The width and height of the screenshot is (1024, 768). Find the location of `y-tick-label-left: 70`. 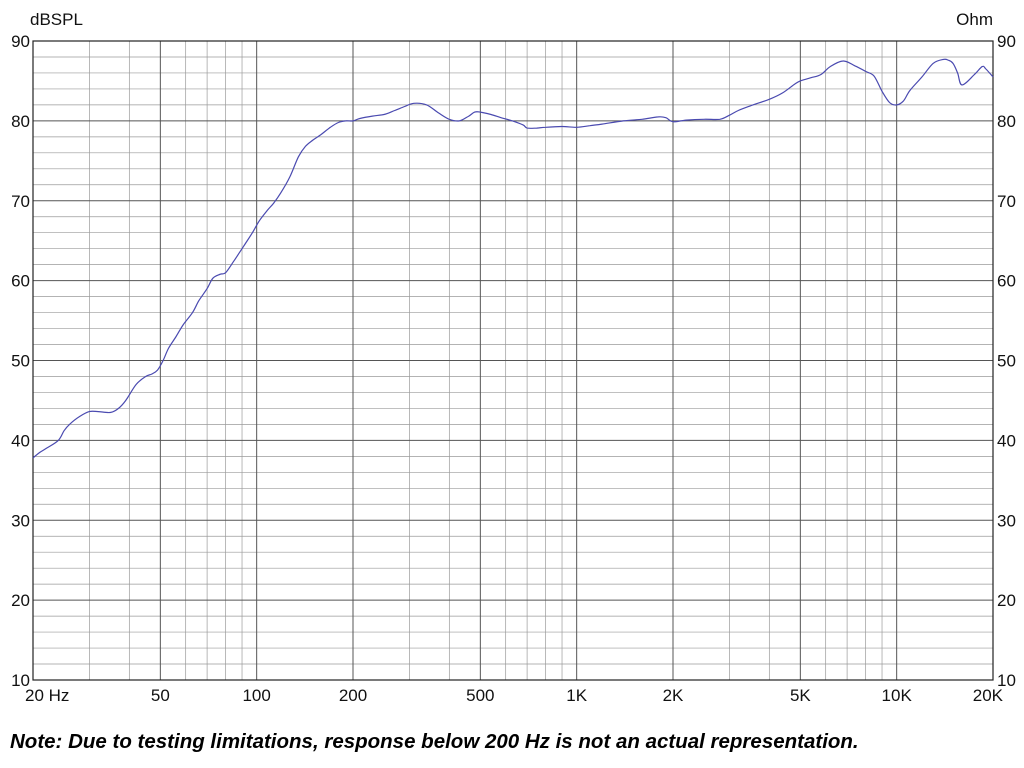

y-tick-label-left: 70 is located at coordinates (20, 201).